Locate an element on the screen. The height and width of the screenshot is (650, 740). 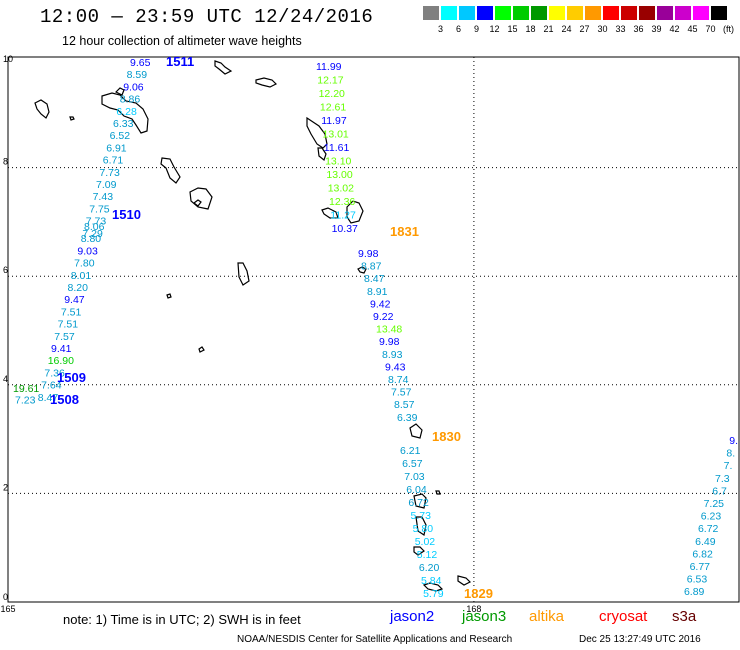
wave-height-value: 9.65 is located at coordinates (140, 63).